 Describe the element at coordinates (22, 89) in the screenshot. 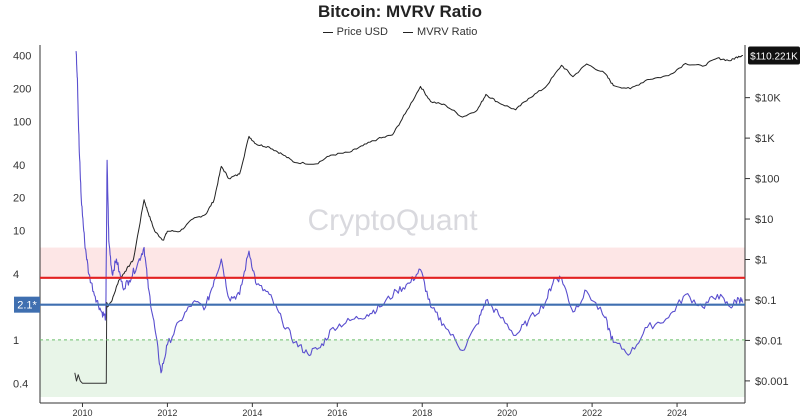

I see `y-left-tick-label: 200` at that location.